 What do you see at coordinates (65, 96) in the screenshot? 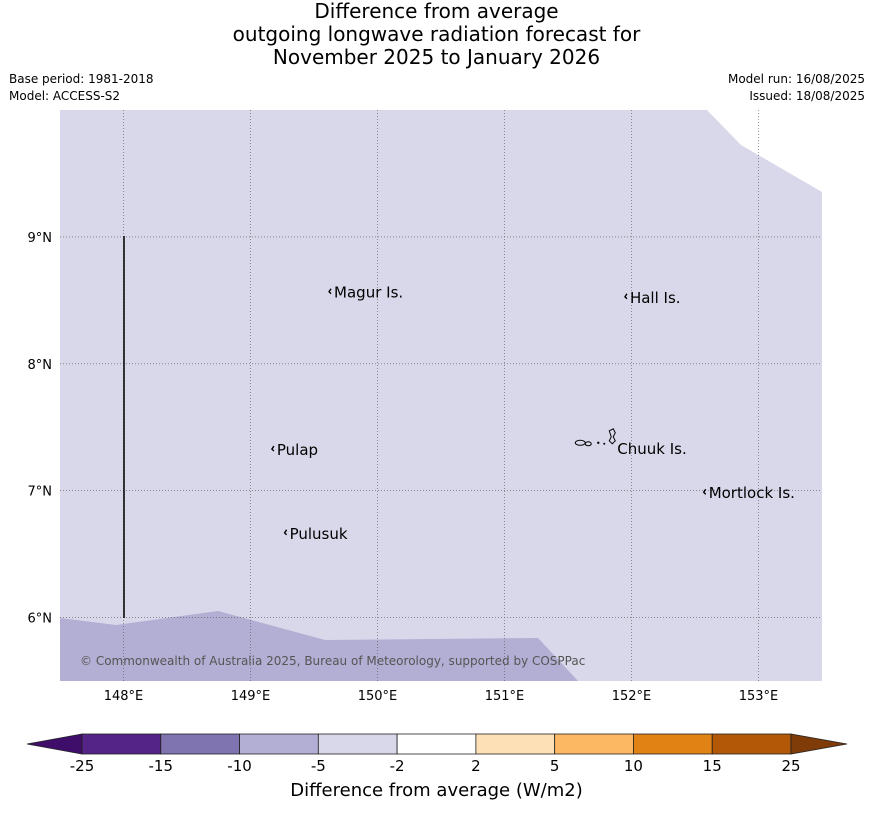
I see `model-text: Model: ACCESS-S2` at bounding box center [65, 96].